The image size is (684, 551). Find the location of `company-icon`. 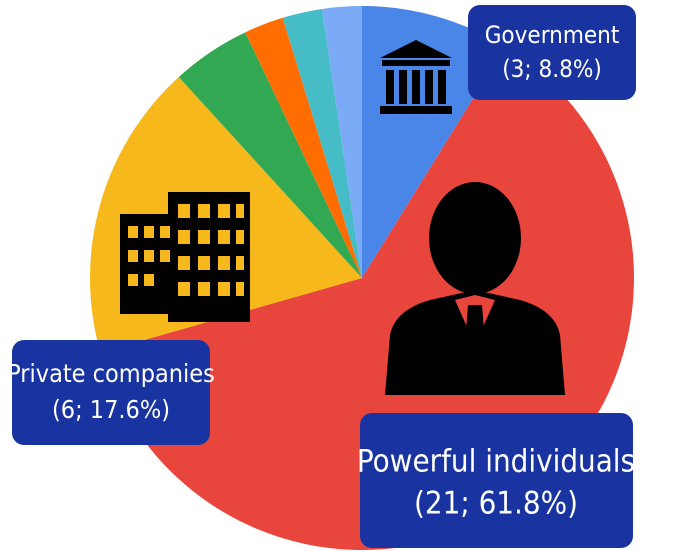

company-icon is located at coordinates (185, 257).